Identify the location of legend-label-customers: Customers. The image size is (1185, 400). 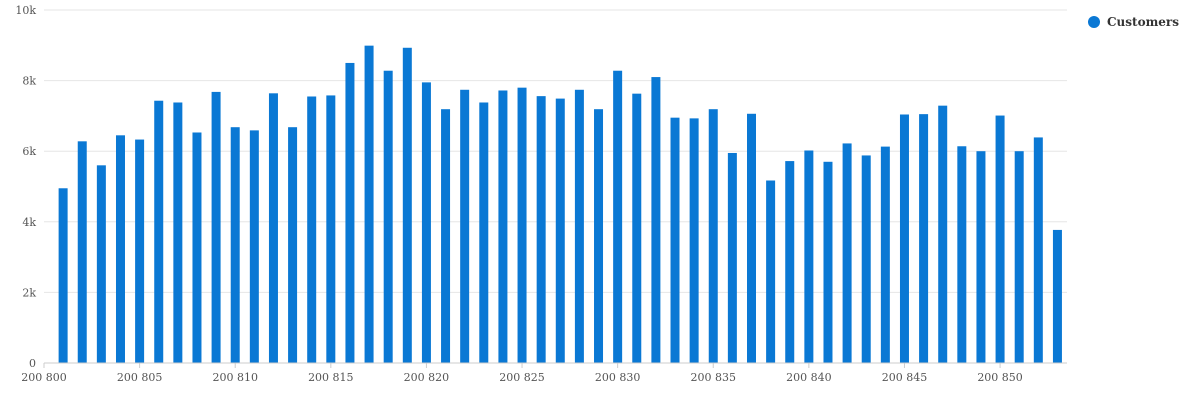
(1143, 22).